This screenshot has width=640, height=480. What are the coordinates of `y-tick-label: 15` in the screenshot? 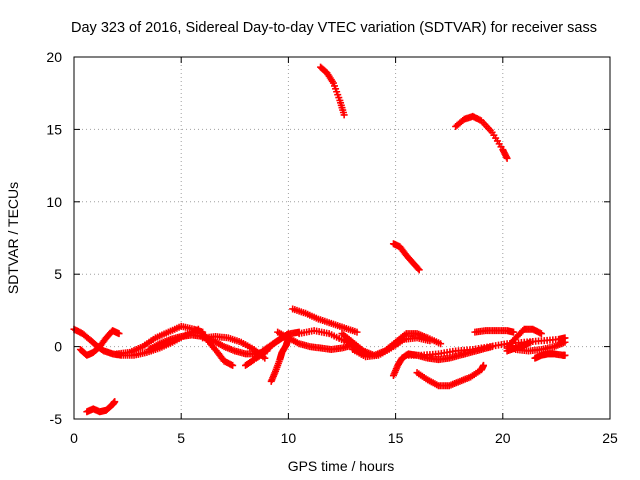 It's located at (54, 129).